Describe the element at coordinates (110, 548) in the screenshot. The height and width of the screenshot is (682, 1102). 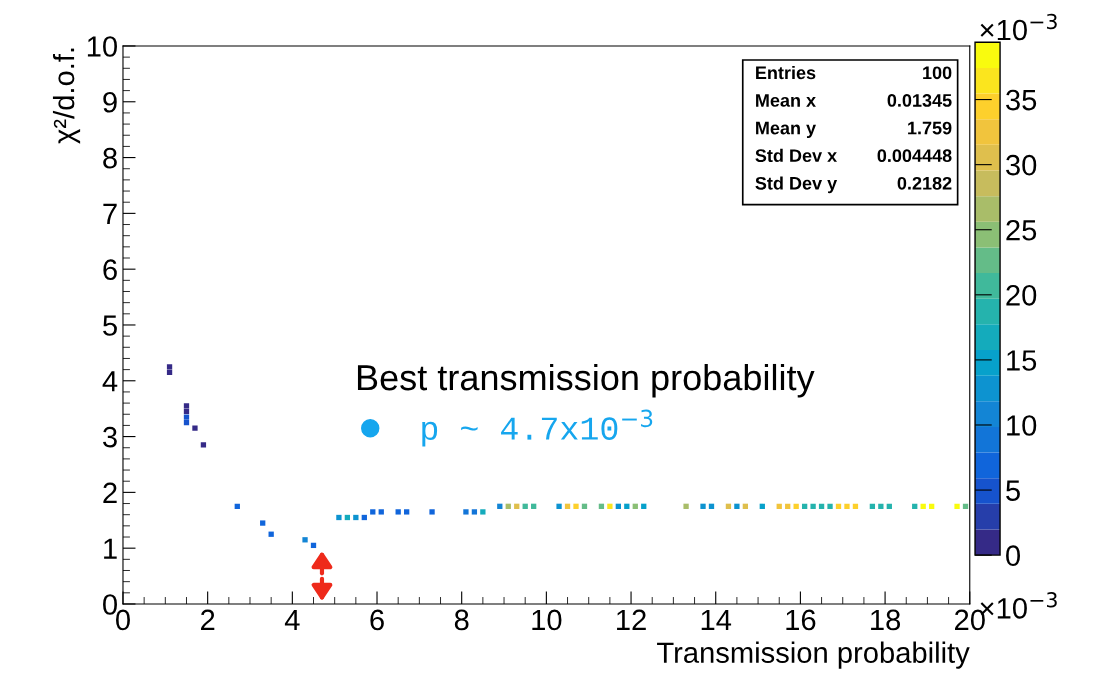
I see `y-tick-label: 1` at that location.